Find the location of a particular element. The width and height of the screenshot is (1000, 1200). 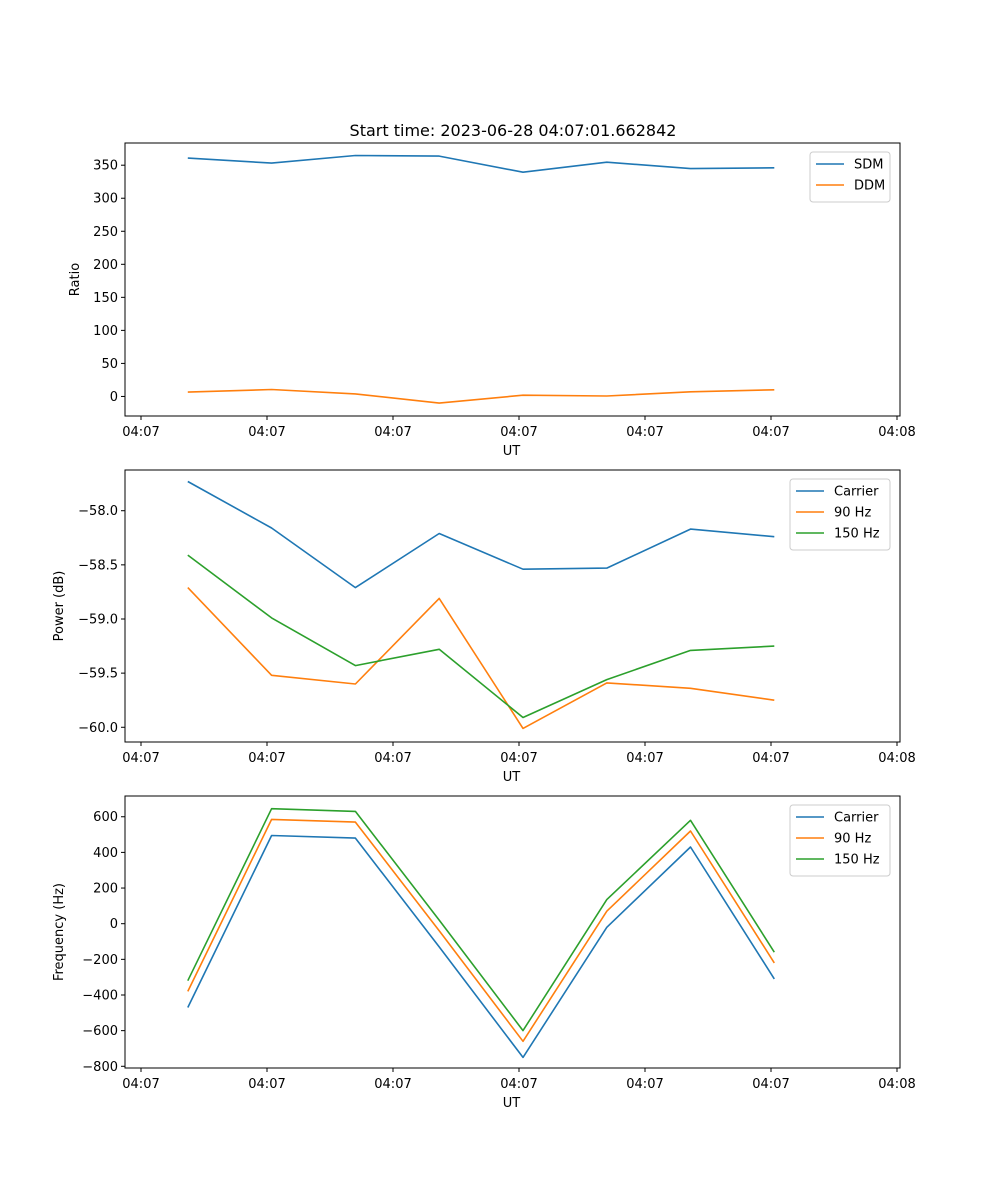

ratio-y-tick-label: 50 is located at coordinates (109, 364).